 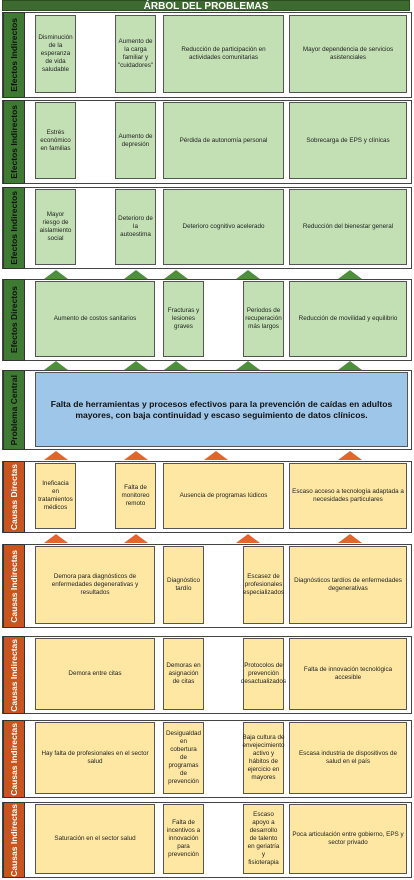 What do you see at coordinates (348, 319) in the screenshot?
I see `direct-effect-box: Reducción de movilidad y equilibrio` at bounding box center [348, 319].